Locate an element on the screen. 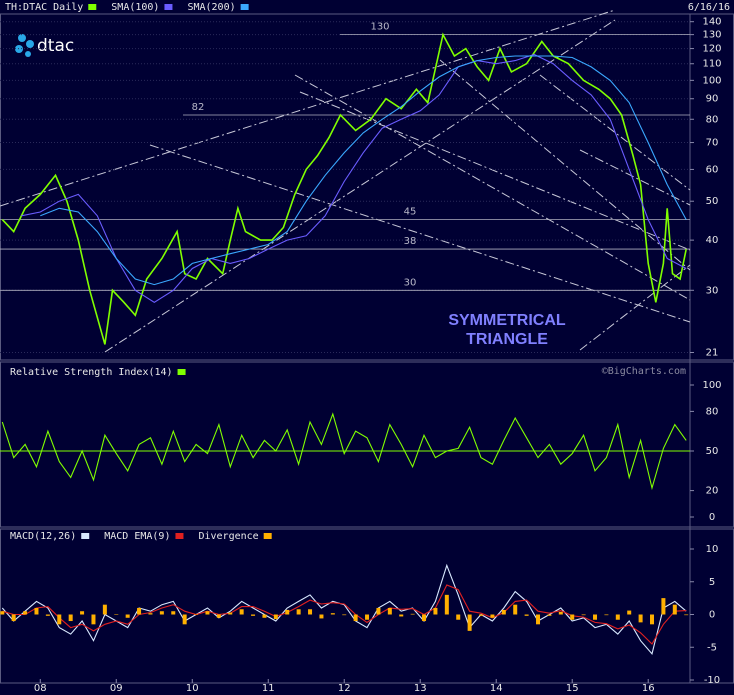 The width and height of the screenshot is (734, 695). x-tick-label: 11 is located at coordinates (268, 688).